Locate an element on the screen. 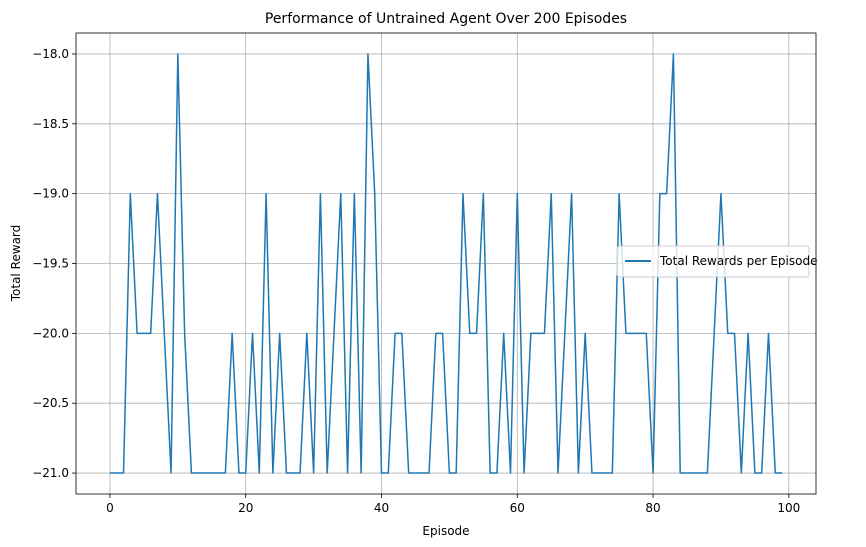 The width and height of the screenshot is (866, 547). x-tick-label: 20 is located at coordinates (245, 508).